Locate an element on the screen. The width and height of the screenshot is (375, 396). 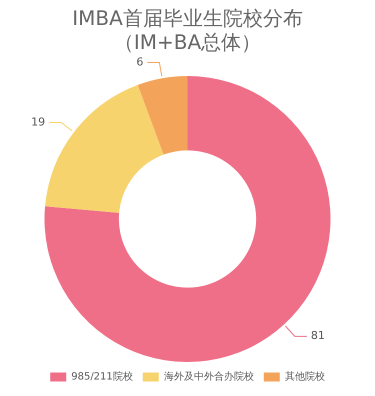
data-label: 6 is located at coordinates (140, 61).